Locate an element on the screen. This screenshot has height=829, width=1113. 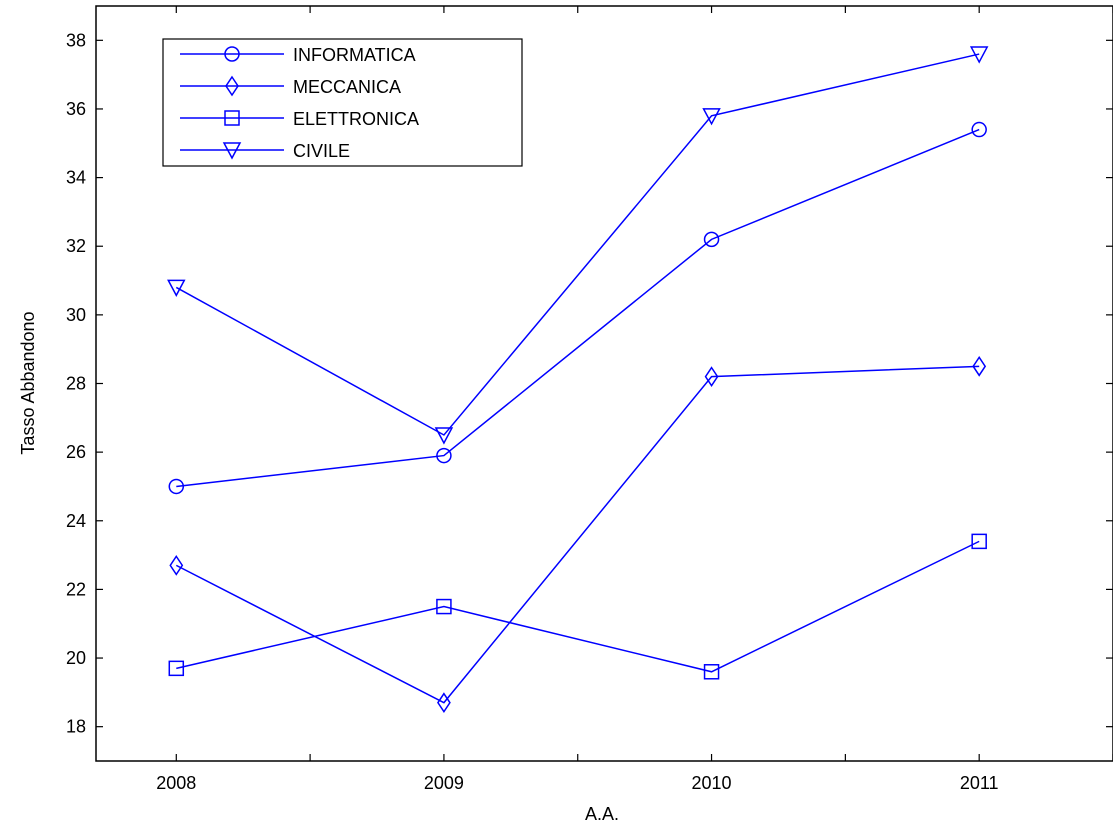
legend-entry: ELETTRONICA is located at coordinates (299, 119).